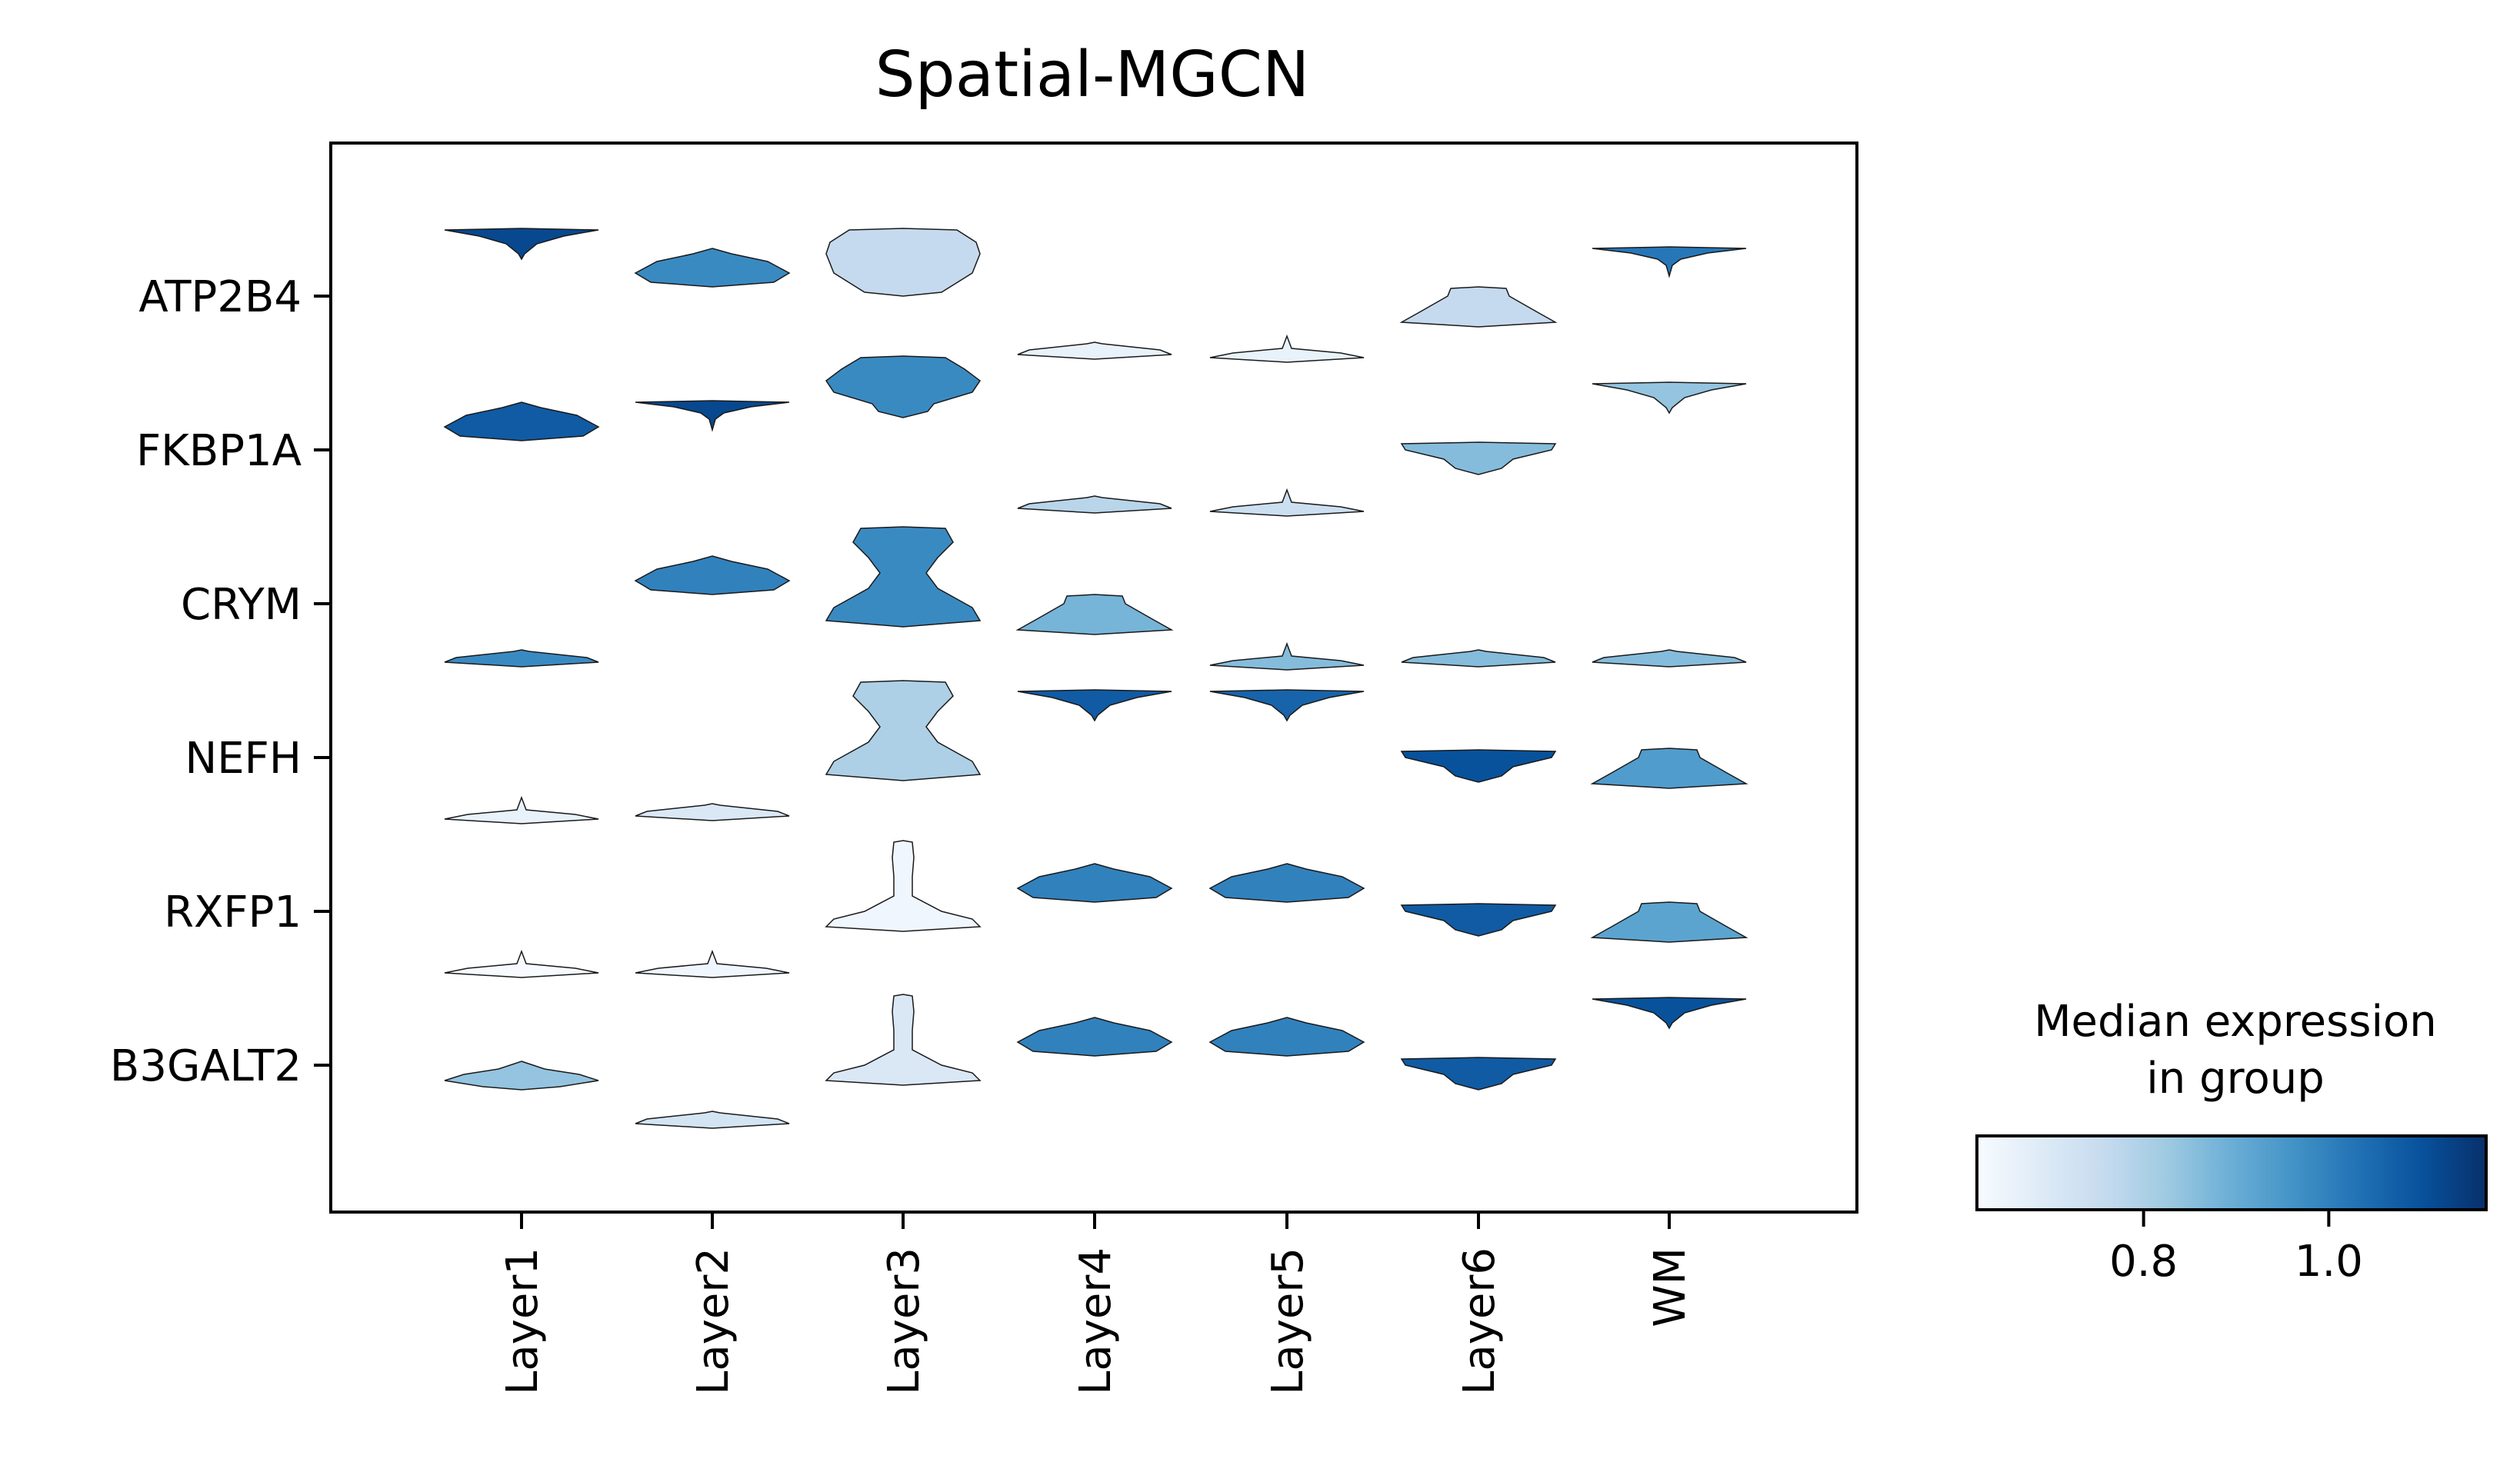 The image size is (2520, 1482). What do you see at coordinates (1669, 1013) in the screenshot?
I see `violin-b3galt2-wm` at bounding box center [1669, 1013].